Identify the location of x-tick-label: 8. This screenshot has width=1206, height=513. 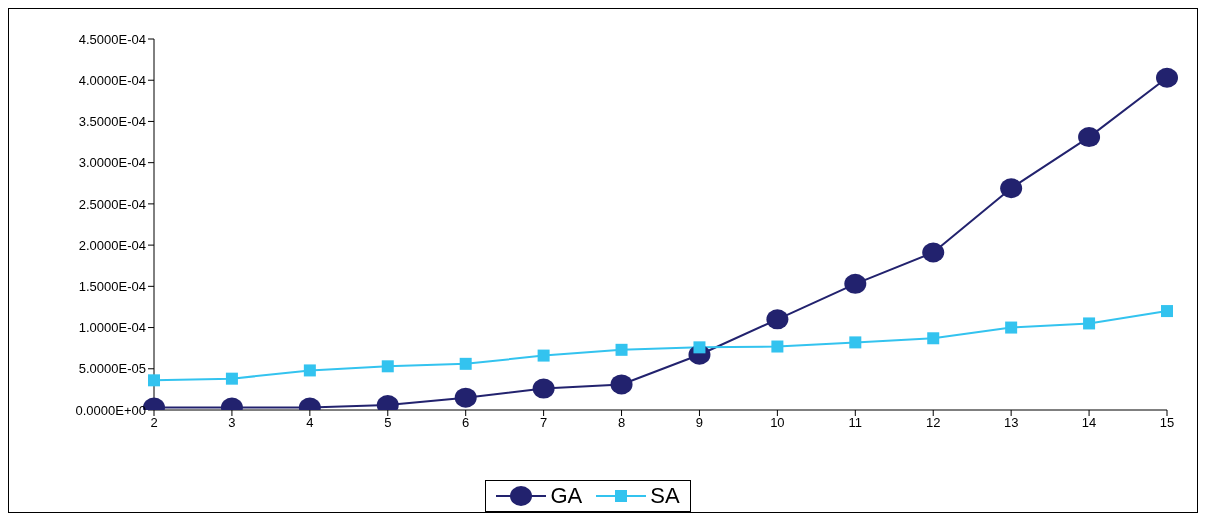
(621, 423).